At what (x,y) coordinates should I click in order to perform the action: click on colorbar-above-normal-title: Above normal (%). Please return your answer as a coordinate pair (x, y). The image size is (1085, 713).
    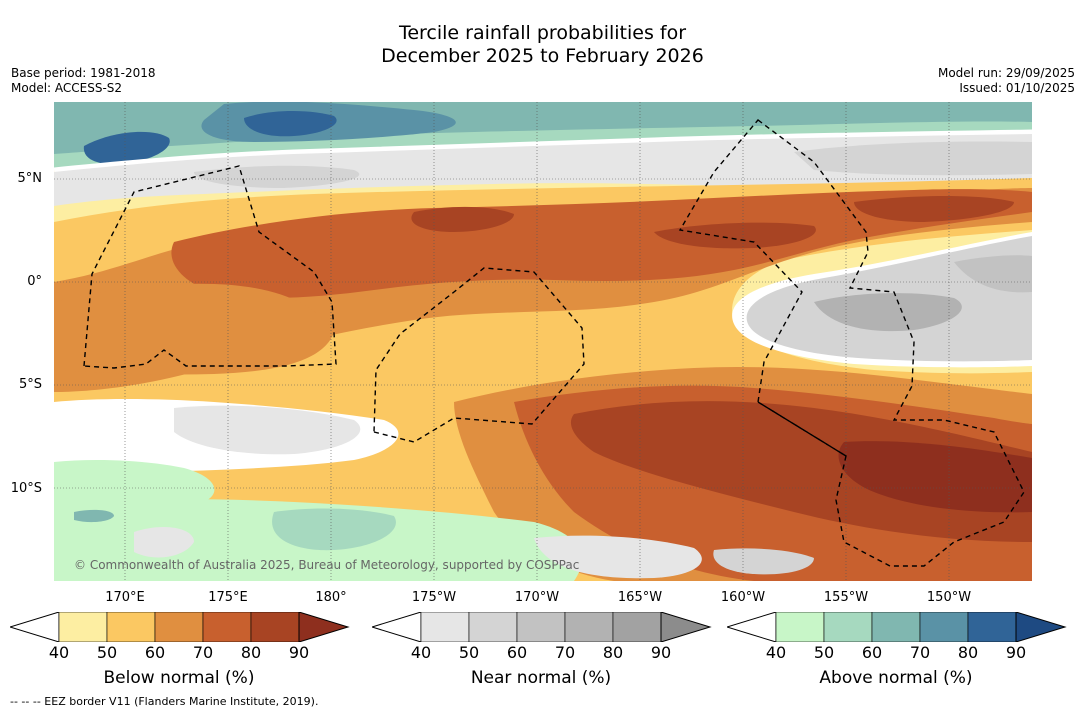
    Looking at the image, I should click on (896, 678).